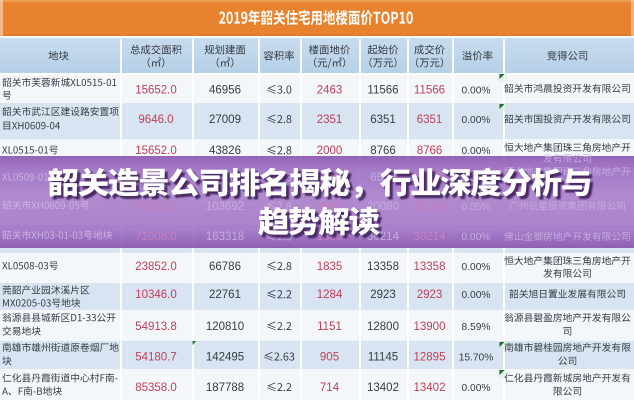 The height and width of the screenshot is (400, 634). I want to click on svg-text: 20090, so click(430, 207).